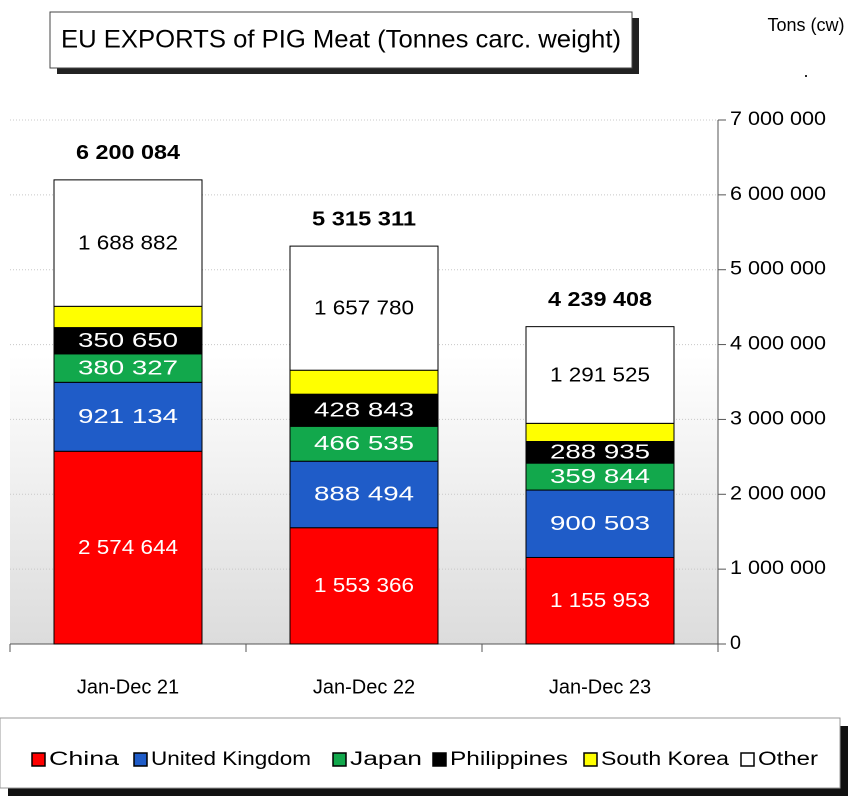 The width and height of the screenshot is (860, 800). Describe the element at coordinates (231, 759) in the screenshot. I see `legend-label: United Kingdom` at that location.